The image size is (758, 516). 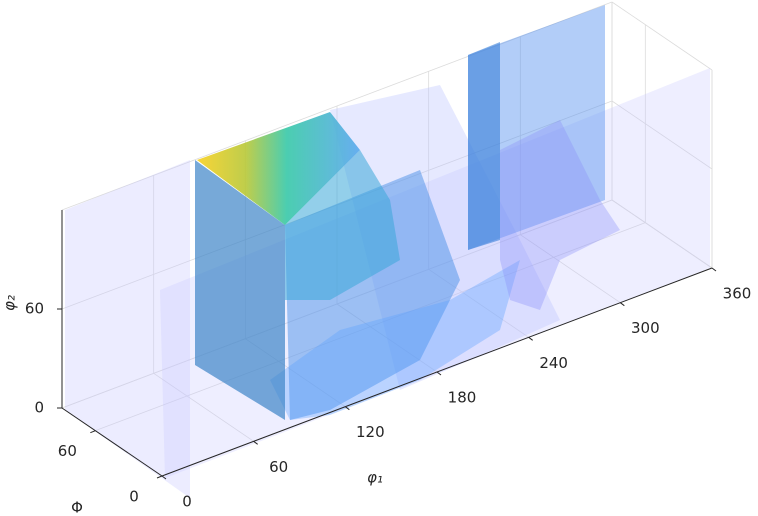 I want to click on x-tick-label: 240, so click(x=553, y=363).